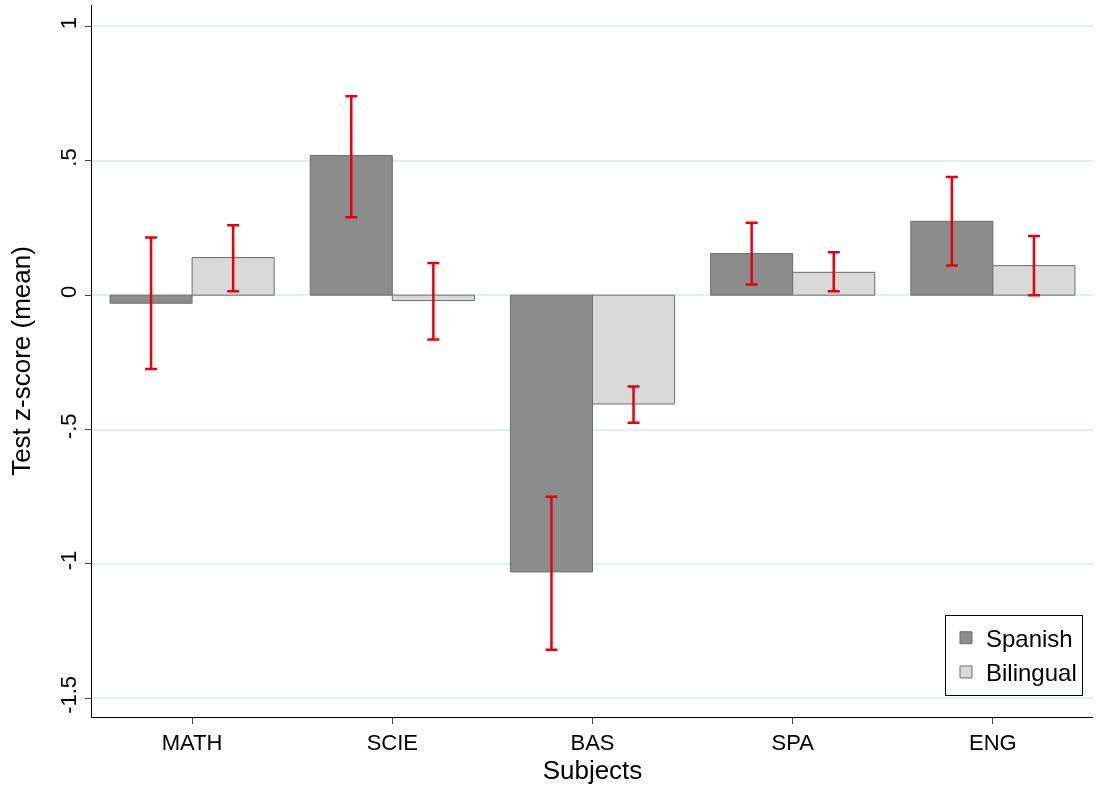 This screenshot has height=785, width=1105. What do you see at coordinates (1031, 673) in the screenshot?
I see `legend-label: Bilingual` at bounding box center [1031, 673].